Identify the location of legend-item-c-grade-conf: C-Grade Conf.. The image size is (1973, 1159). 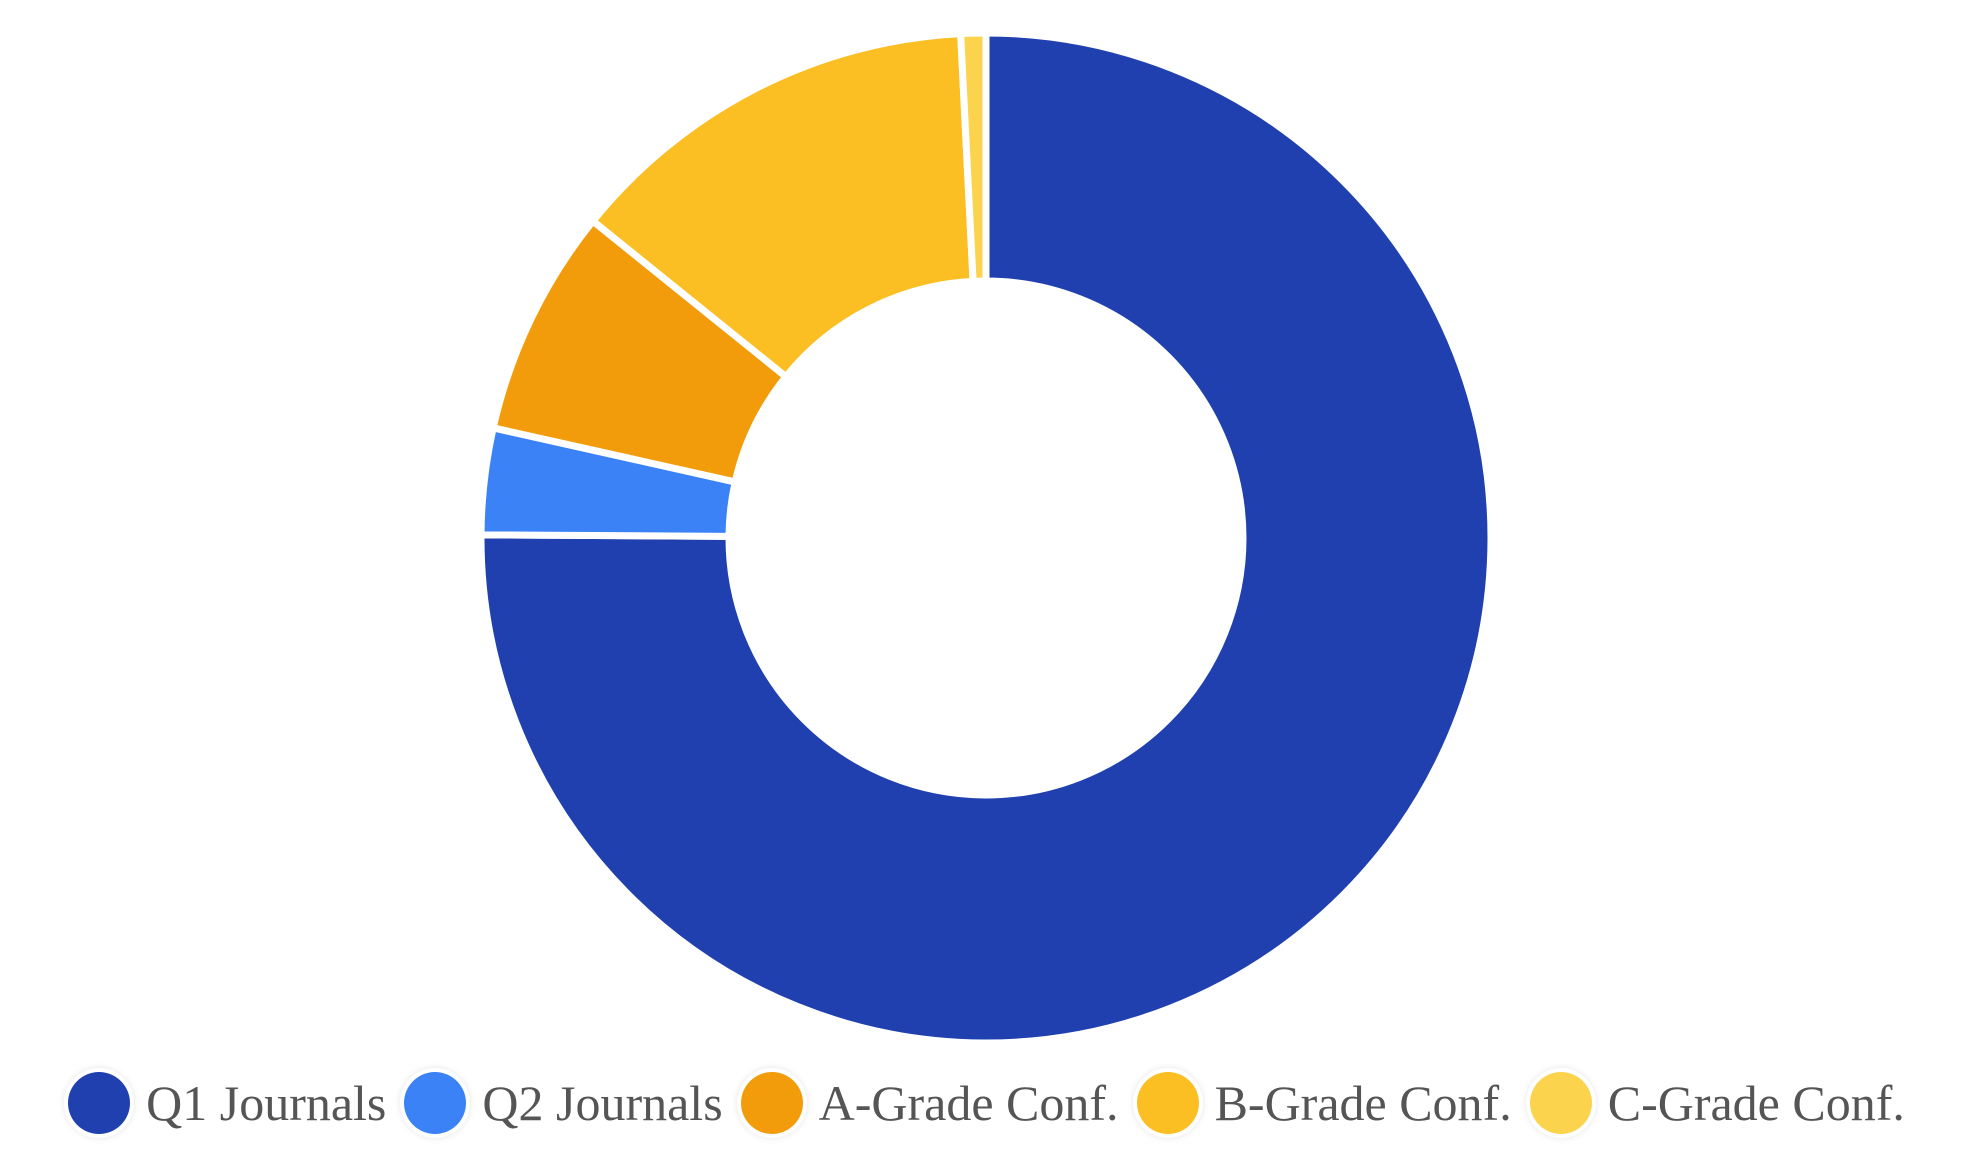
(1717, 1103).